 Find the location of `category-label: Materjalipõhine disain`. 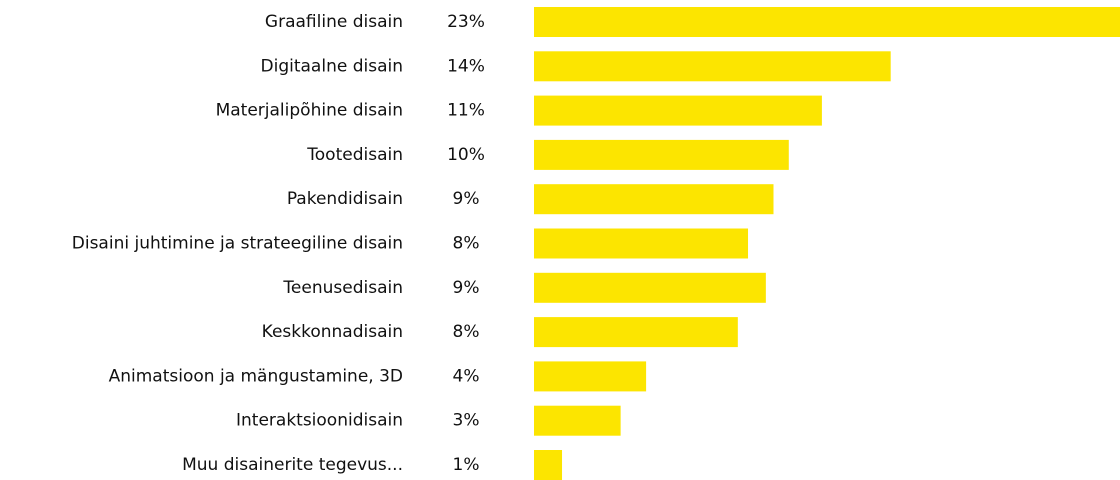

category-label: Materjalipõhine disain is located at coordinates (309, 111).